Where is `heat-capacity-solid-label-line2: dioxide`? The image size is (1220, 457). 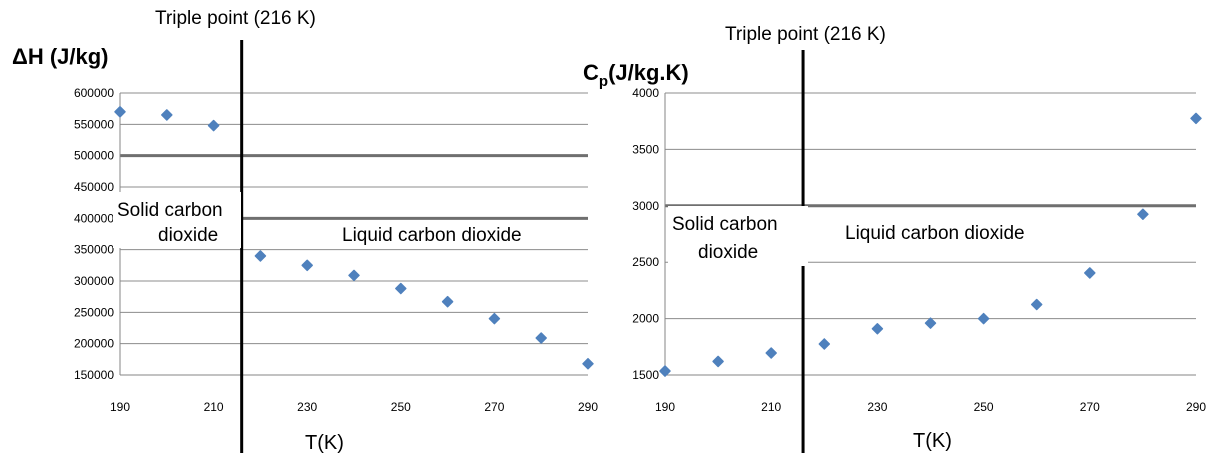
heat-capacity-solid-label-line2: dioxide is located at coordinates (728, 252).